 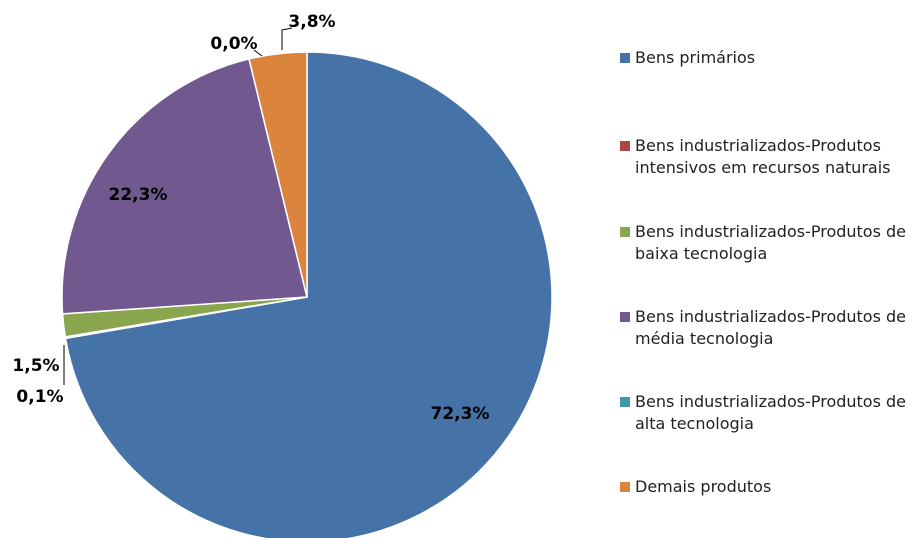 What do you see at coordinates (460, 414) in the screenshot?
I see `data-label: 72,3%` at bounding box center [460, 414].